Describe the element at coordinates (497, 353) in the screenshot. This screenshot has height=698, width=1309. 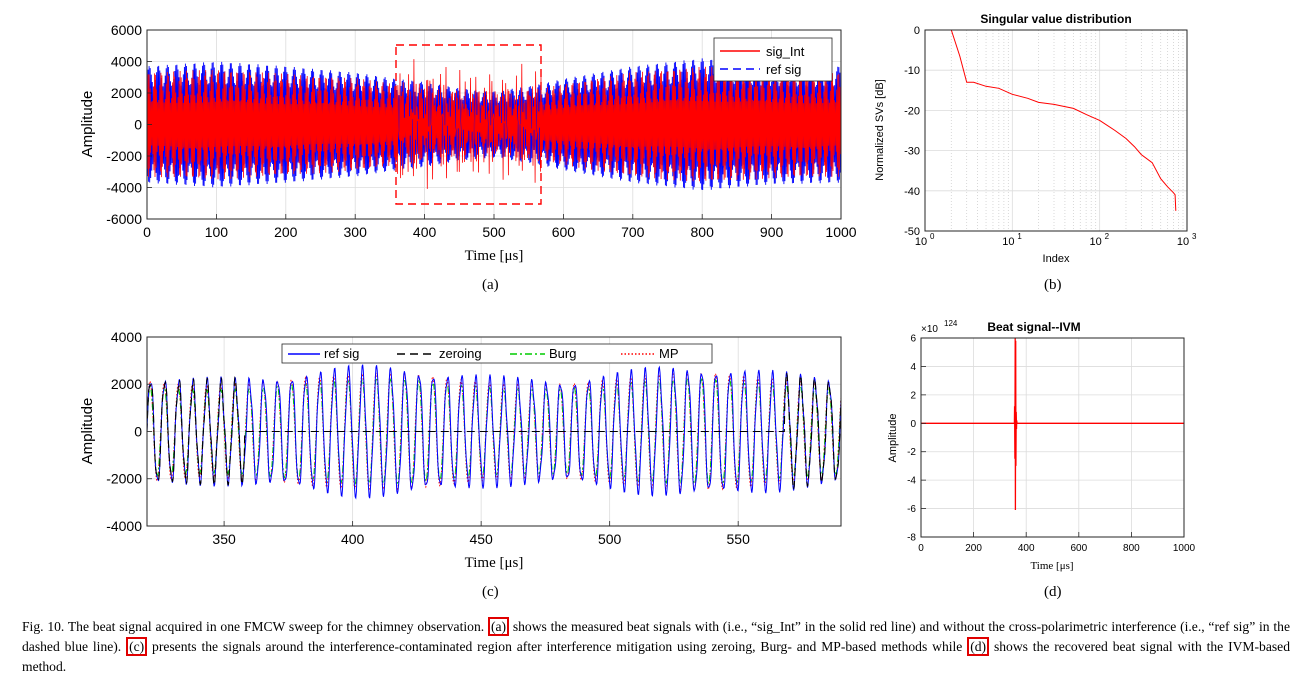
I see `panel-c-legend: ref sig zeroing Burg MP` at that location.